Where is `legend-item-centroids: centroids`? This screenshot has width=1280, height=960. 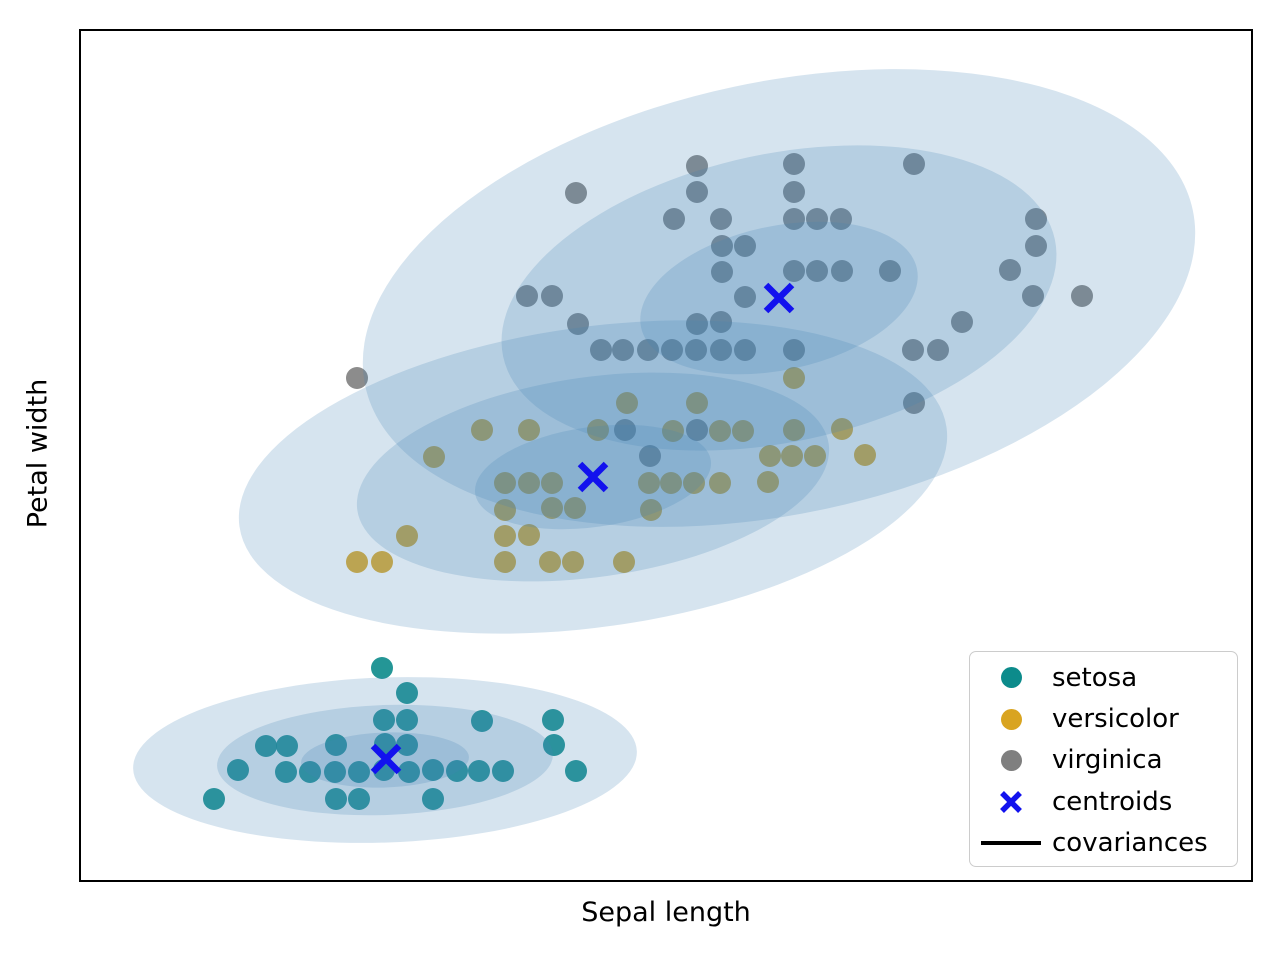 legend-item-centroids: centroids is located at coordinates (1103, 801).